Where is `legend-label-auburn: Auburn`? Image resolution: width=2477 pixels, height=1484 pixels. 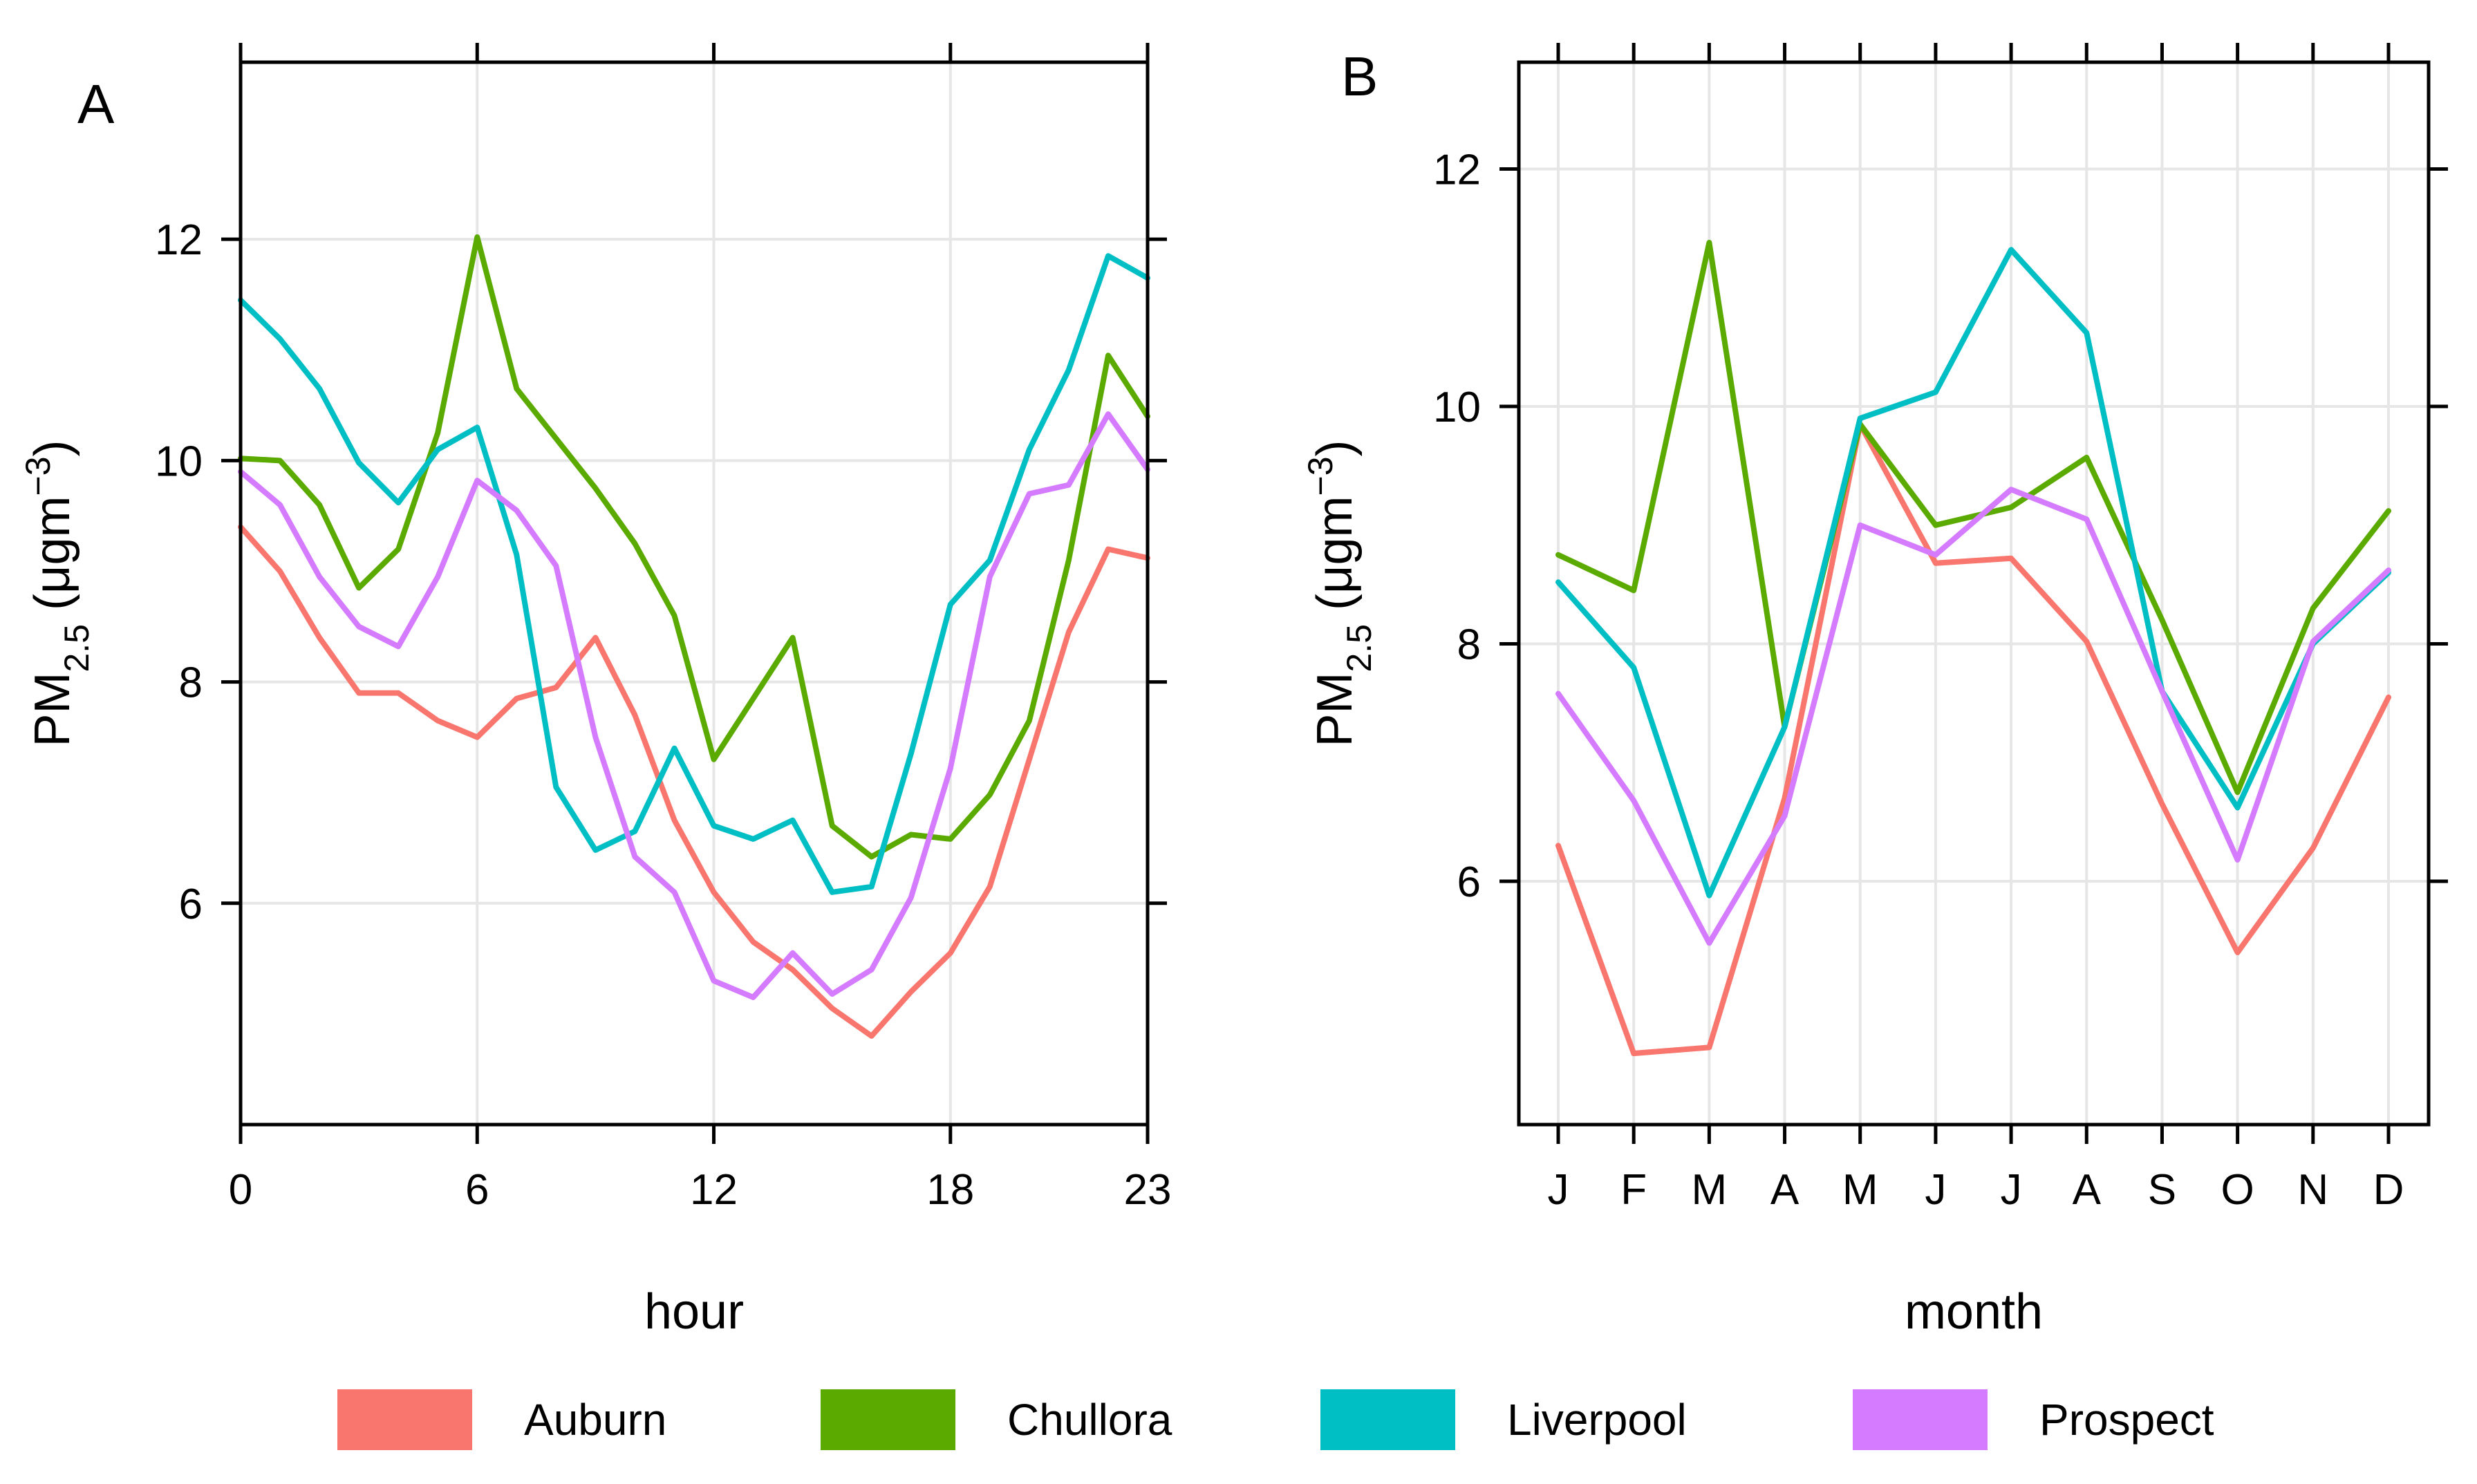
legend-label-auburn: Auburn is located at coordinates (595, 1420).